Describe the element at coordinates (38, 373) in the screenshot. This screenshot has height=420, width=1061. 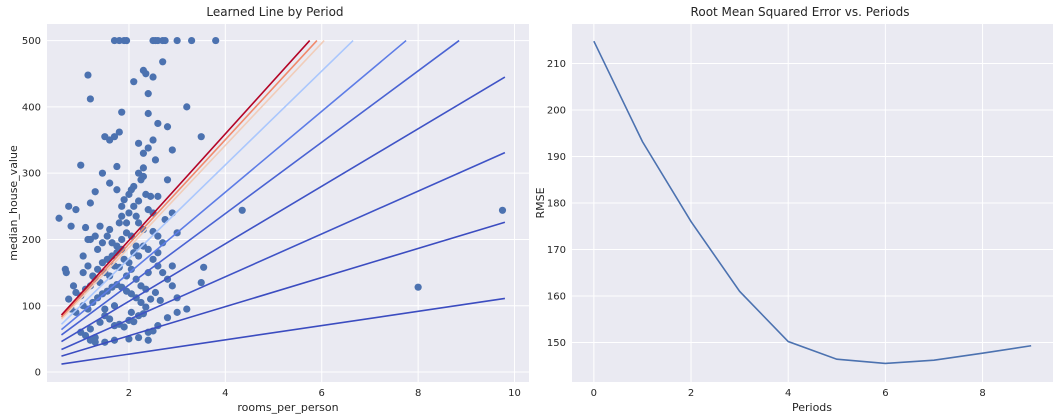
I see `y-tick-label: 0` at that location.